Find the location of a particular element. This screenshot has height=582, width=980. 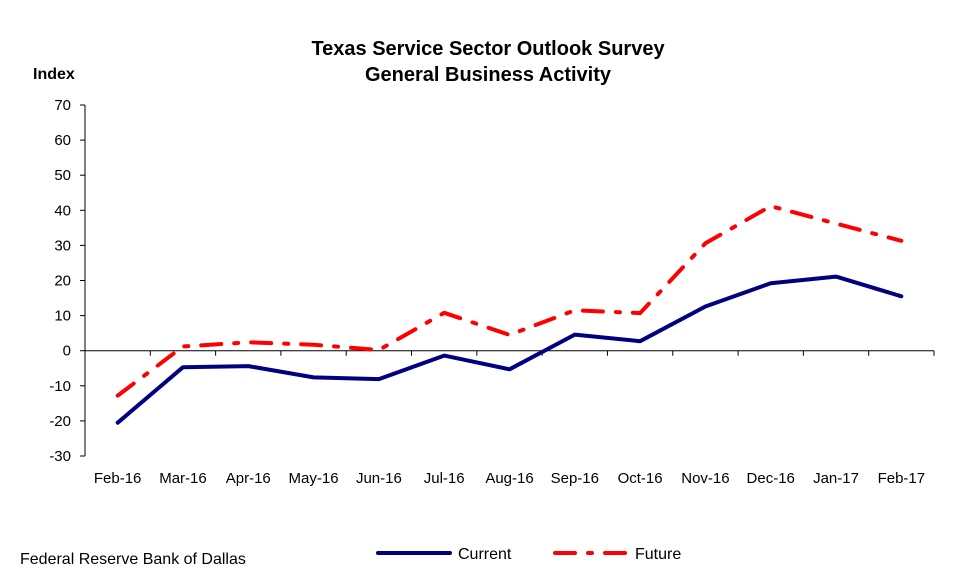

y-tick-label: -30 is located at coordinates (60, 456).